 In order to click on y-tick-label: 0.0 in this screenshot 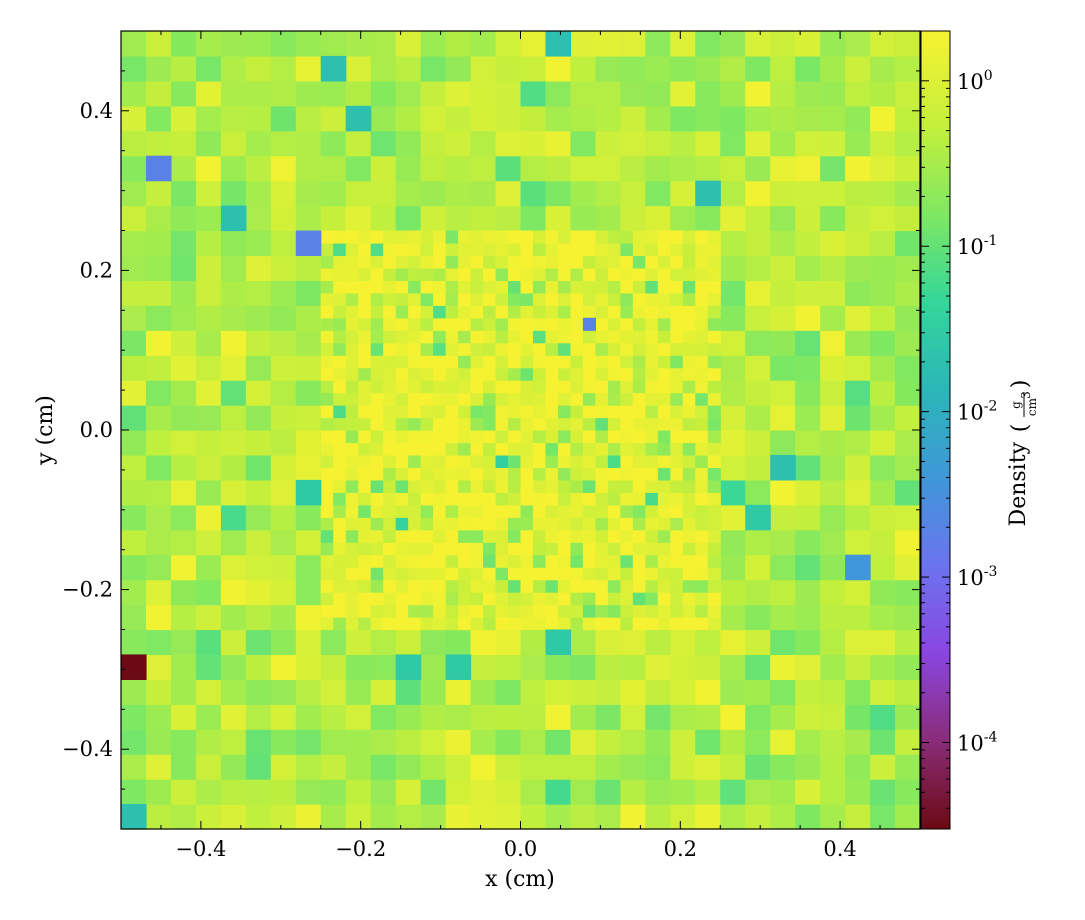, I will do `click(96, 430)`.